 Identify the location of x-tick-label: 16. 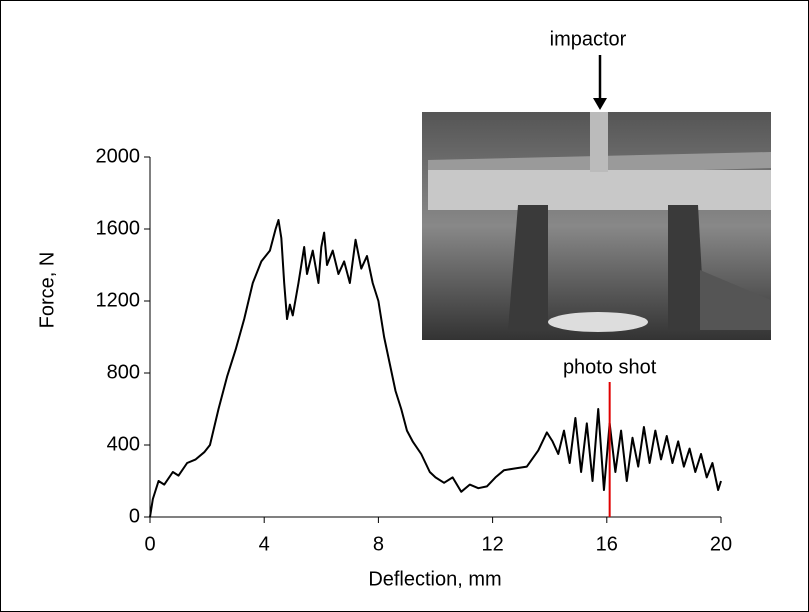
(607, 544).